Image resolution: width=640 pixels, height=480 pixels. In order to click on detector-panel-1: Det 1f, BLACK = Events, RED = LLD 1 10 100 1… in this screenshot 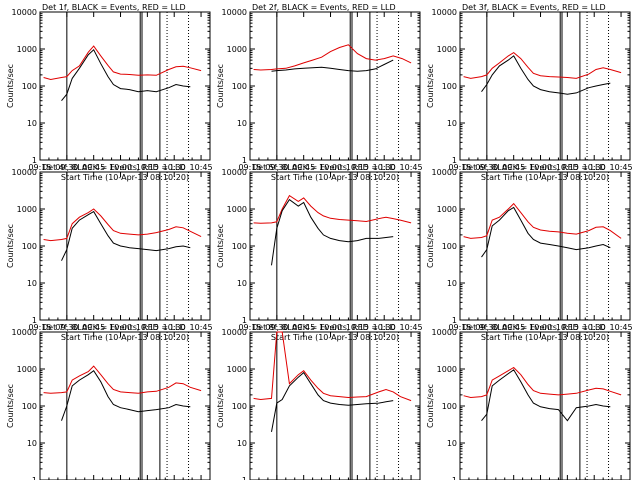, I will do `click(109, 92)`.